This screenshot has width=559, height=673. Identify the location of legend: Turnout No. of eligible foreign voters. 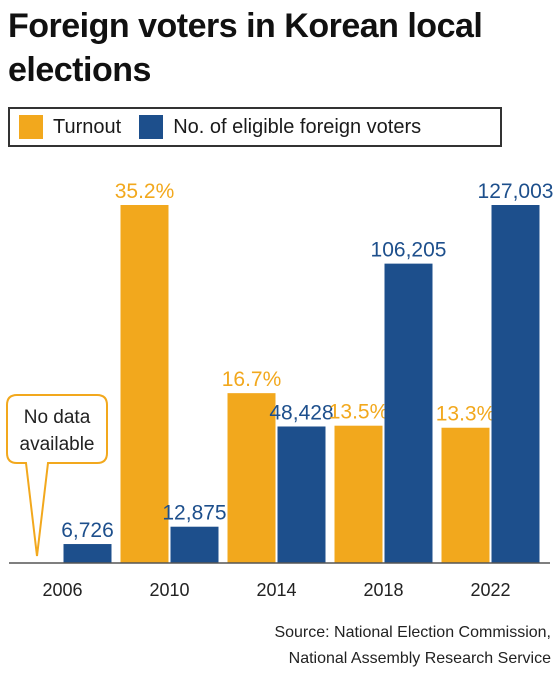
(255, 127).